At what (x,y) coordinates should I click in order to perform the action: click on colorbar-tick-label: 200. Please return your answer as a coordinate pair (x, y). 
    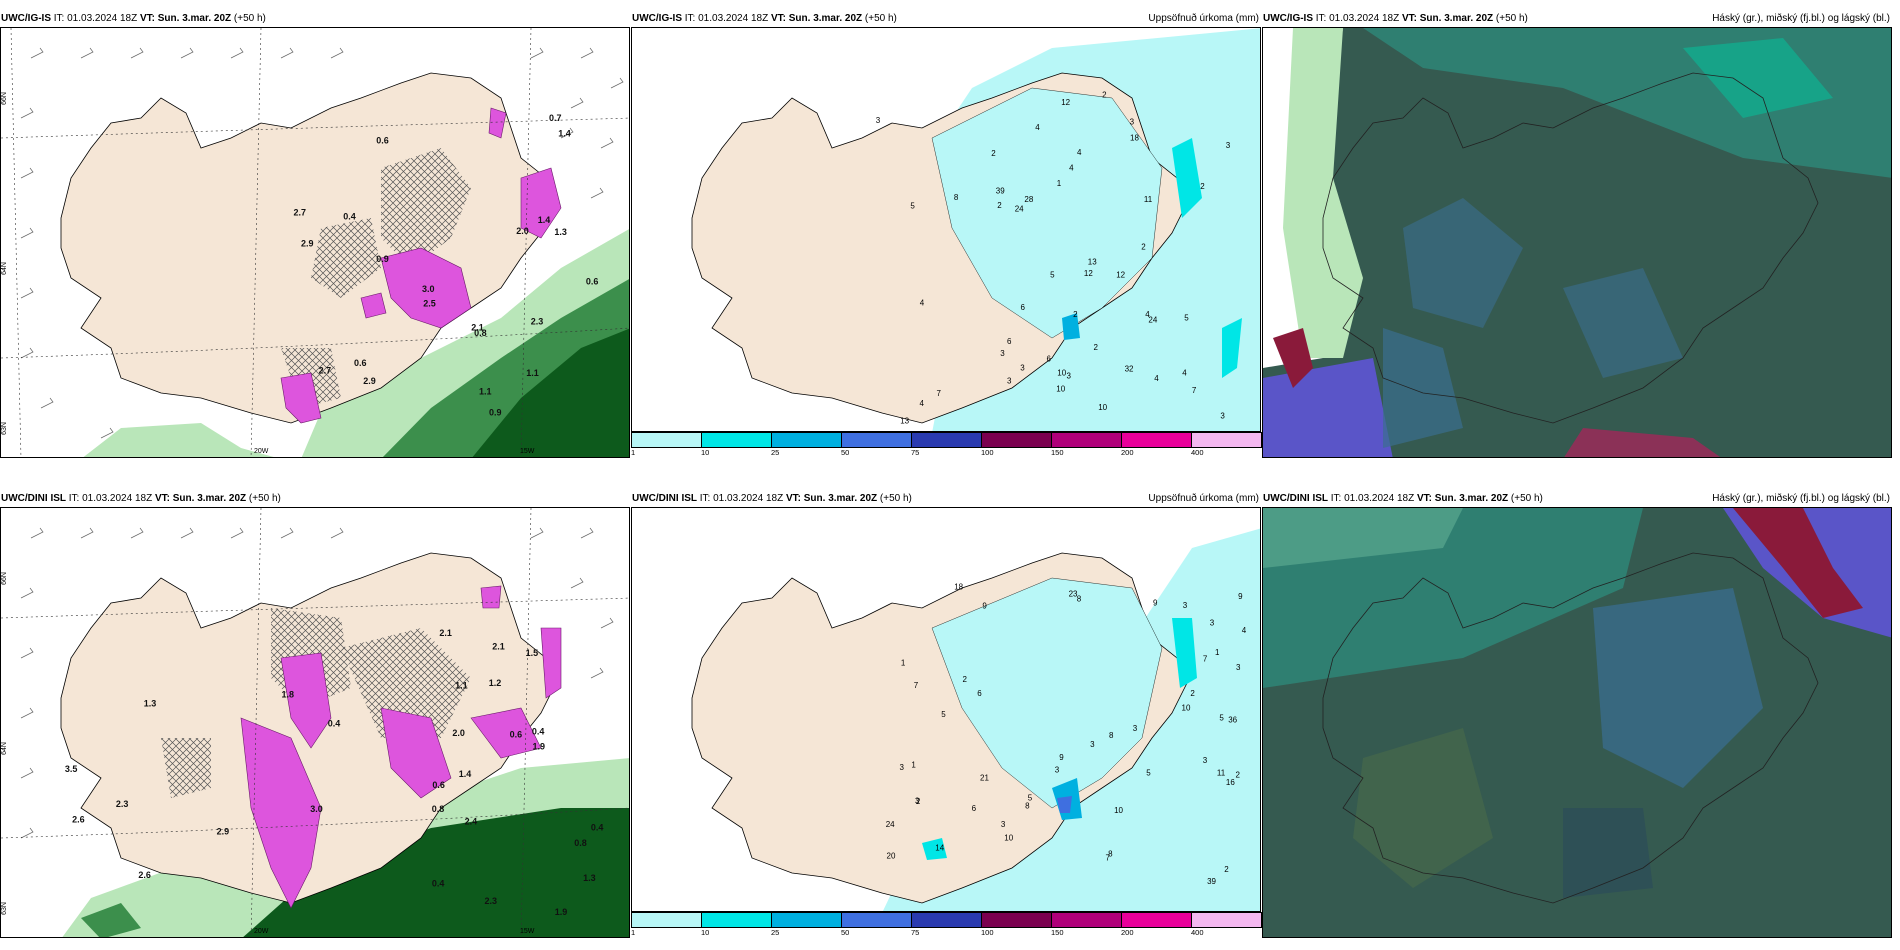
    Looking at the image, I should click on (1127, 932).